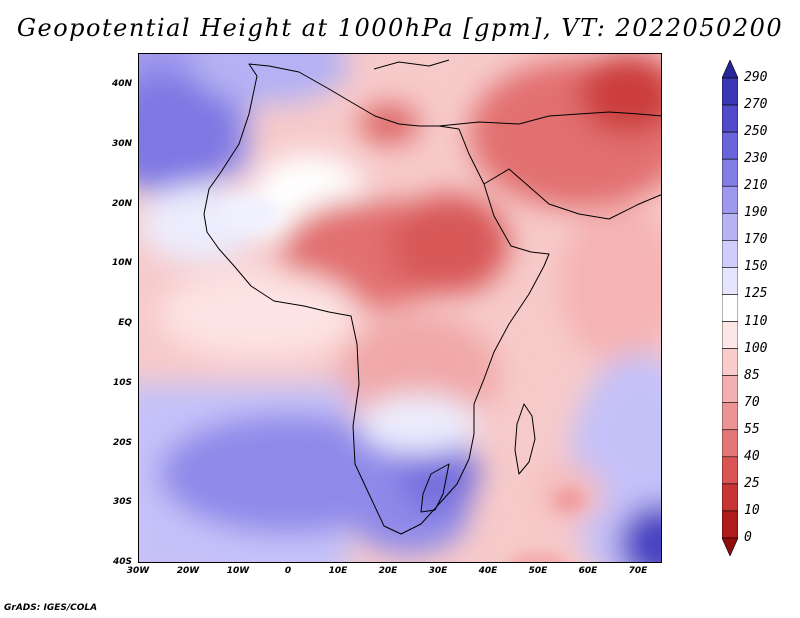 Image resolution: width=800 pixels, height=618 pixels. What do you see at coordinates (121, 203) in the screenshot?
I see `lat-tick-label: 20N` at bounding box center [121, 203].